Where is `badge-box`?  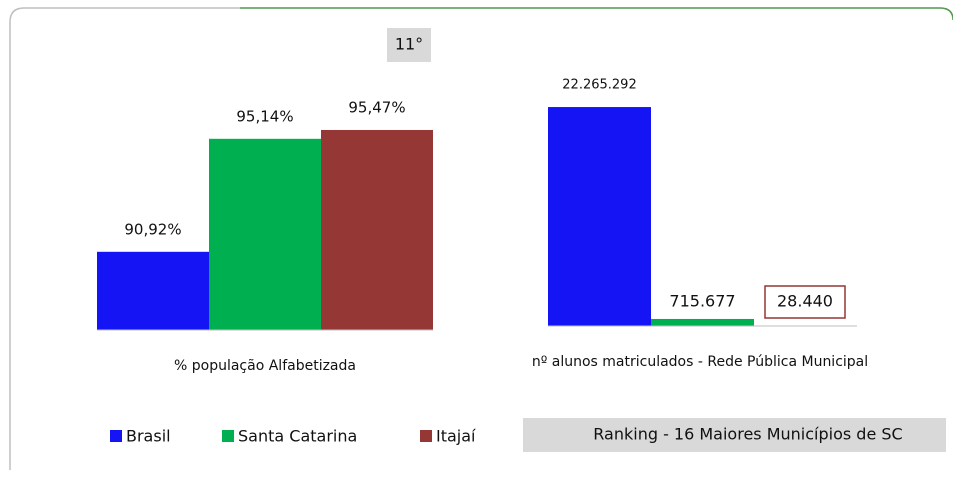 badge-box is located at coordinates (409, 45).